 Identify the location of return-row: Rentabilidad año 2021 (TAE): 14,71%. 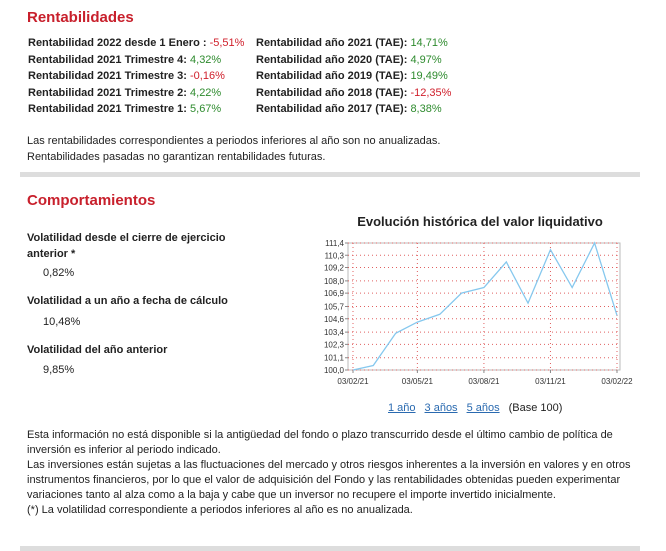
(352, 43).